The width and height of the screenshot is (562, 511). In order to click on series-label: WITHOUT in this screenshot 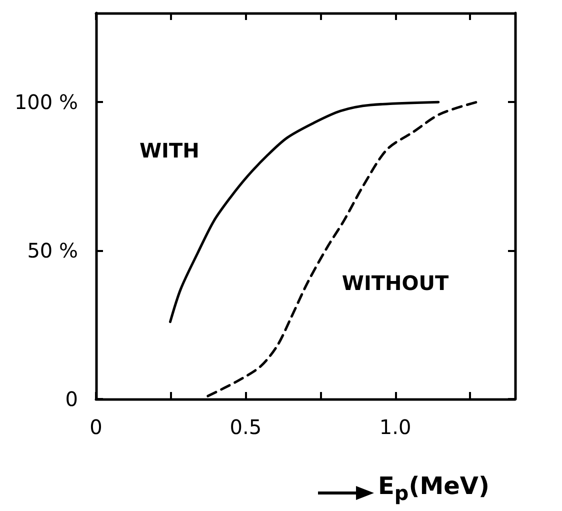, I will do `click(396, 283)`.